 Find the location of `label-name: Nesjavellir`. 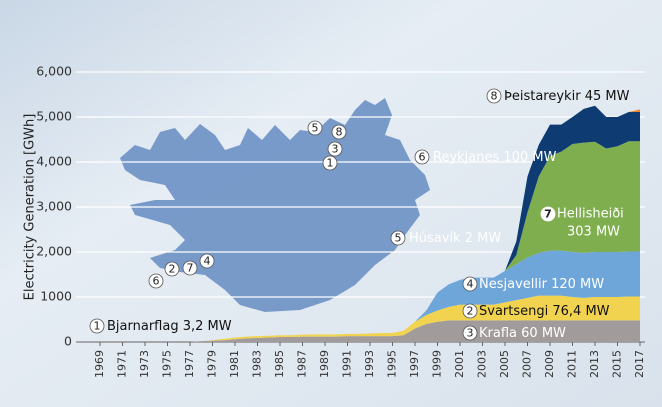

label-name: Nesjavellir is located at coordinates (513, 284).